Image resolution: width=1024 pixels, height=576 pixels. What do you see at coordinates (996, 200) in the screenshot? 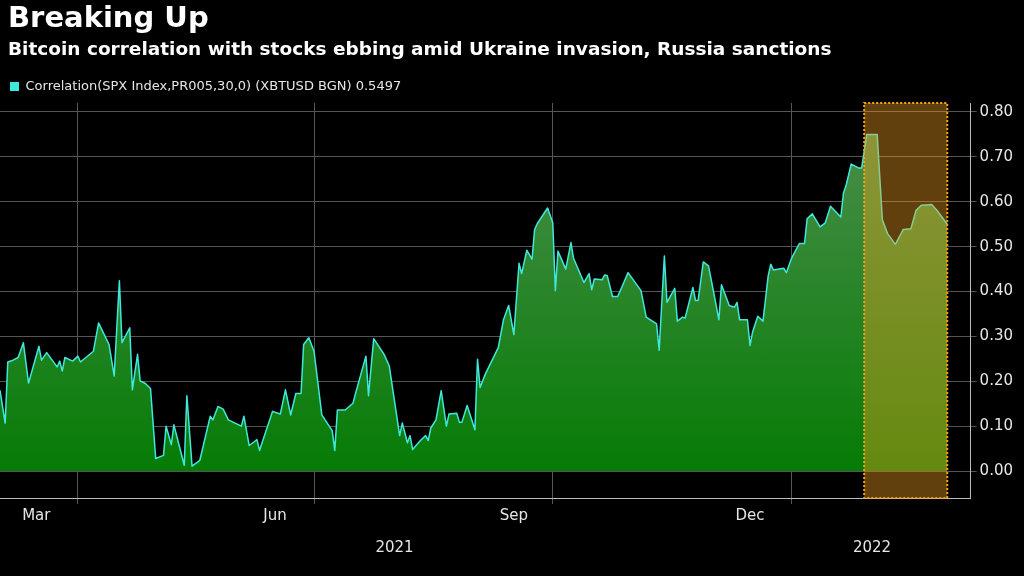
I see `y-tick-label: 0.60` at bounding box center [996, 200].